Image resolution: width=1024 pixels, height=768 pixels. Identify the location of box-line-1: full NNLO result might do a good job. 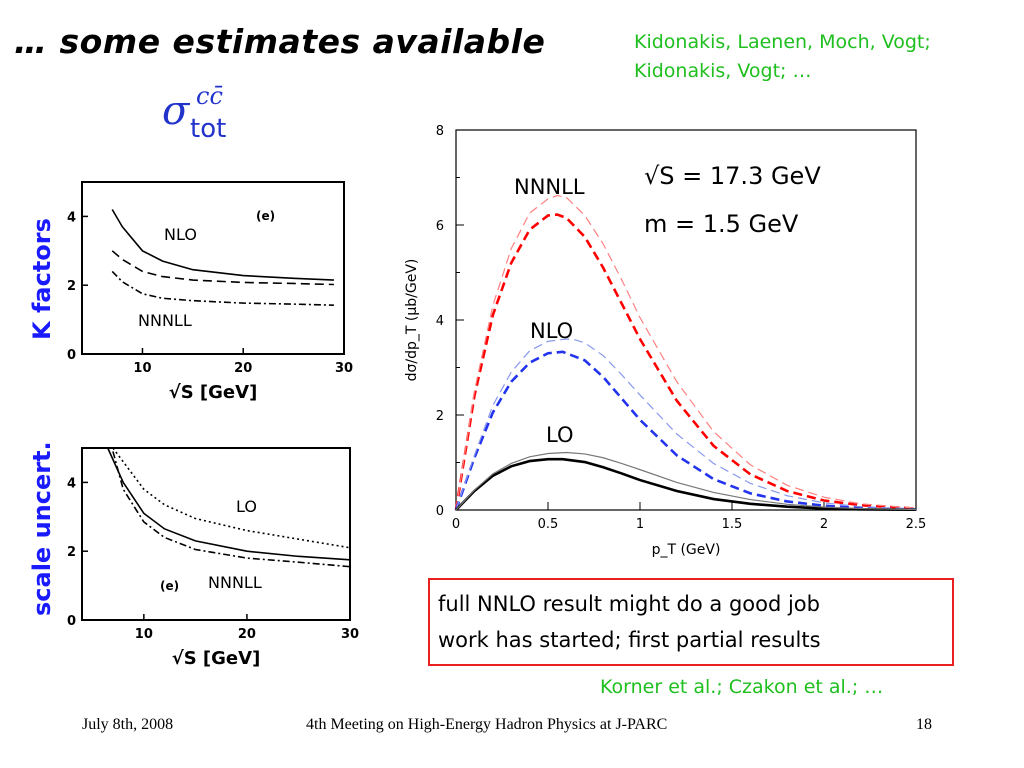
(629, 604).